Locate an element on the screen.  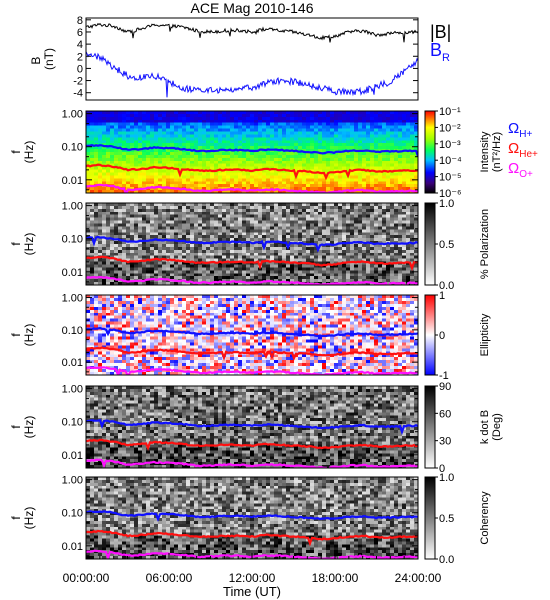
coherency-ylabel: f(Hz) is located at coordinates (22, 518).